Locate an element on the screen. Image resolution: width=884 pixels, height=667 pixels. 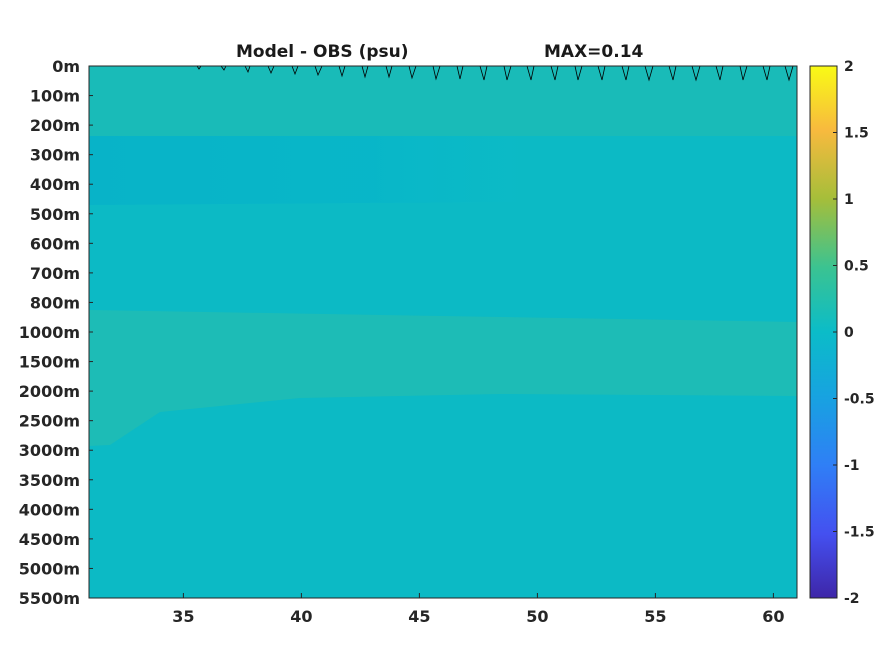
y-tick-label: 2500m is located at coordinates (49, 421).